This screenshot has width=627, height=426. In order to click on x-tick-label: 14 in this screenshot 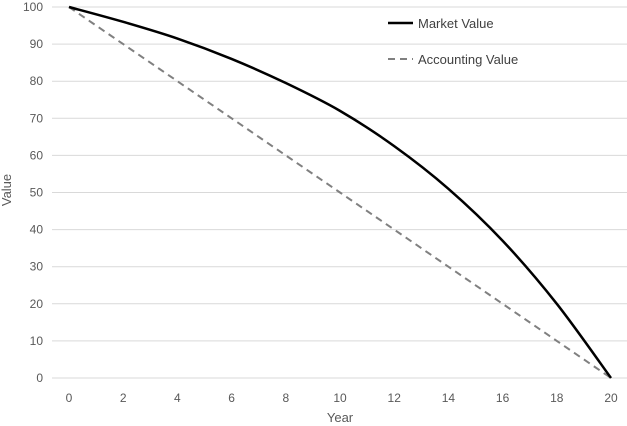, I will do `click(449, 398)`.